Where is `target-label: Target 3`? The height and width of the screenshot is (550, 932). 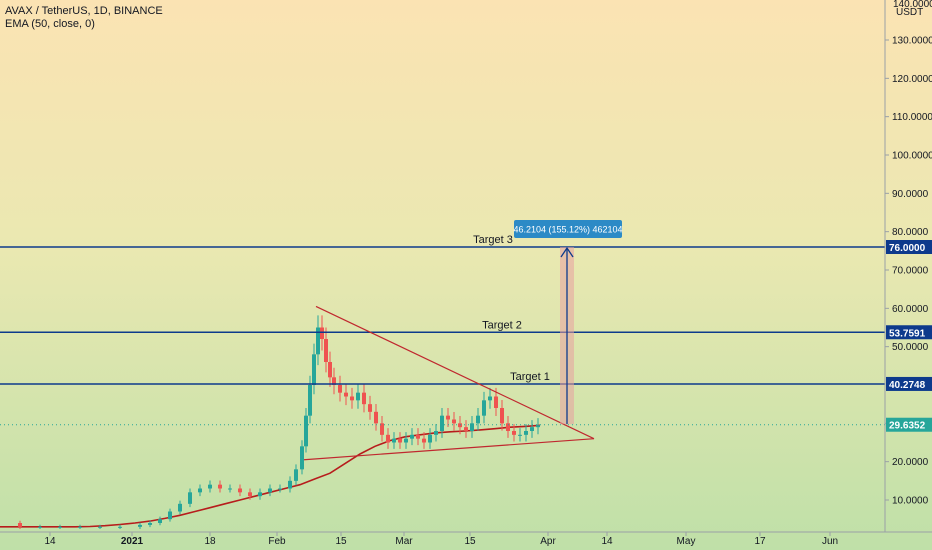 target-label: Target 3 is located at coordinates (493, 240).